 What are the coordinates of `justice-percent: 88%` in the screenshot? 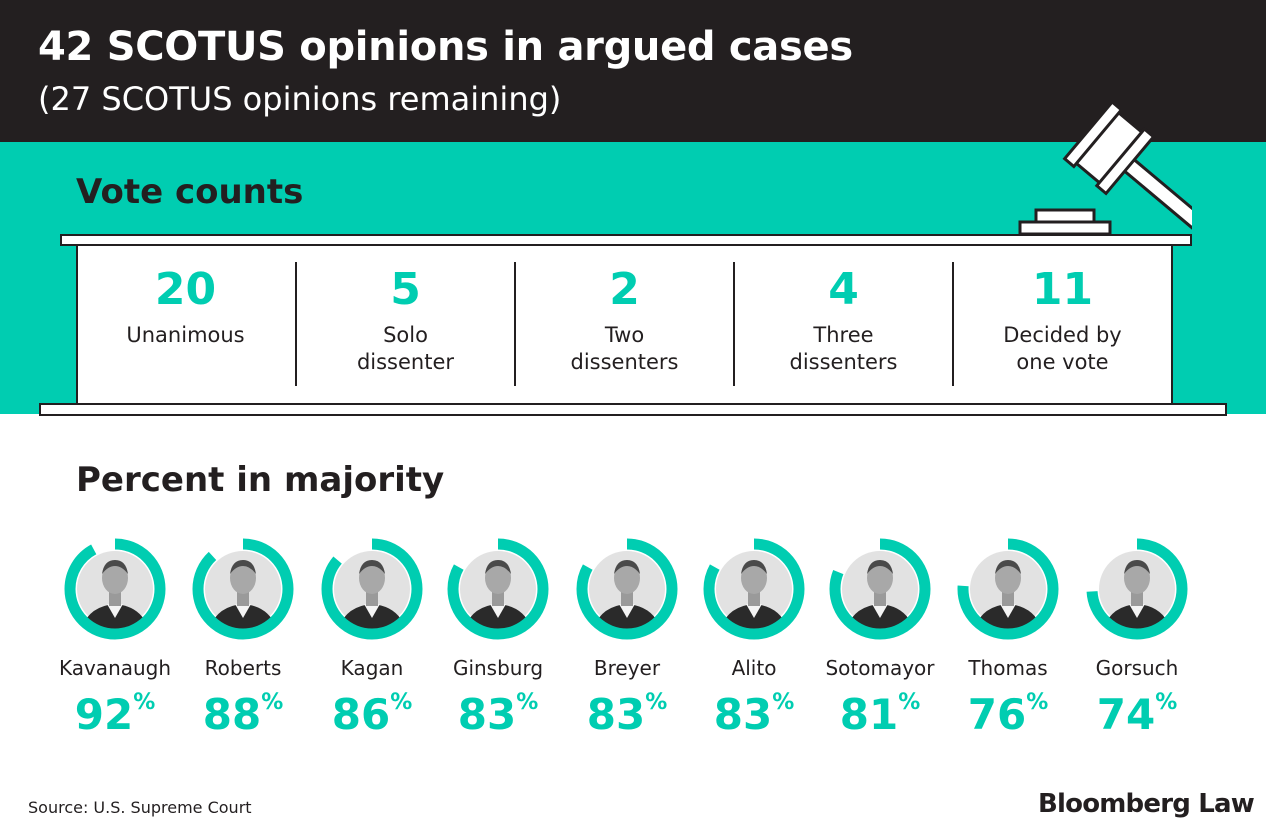 It's located at (243, 714).